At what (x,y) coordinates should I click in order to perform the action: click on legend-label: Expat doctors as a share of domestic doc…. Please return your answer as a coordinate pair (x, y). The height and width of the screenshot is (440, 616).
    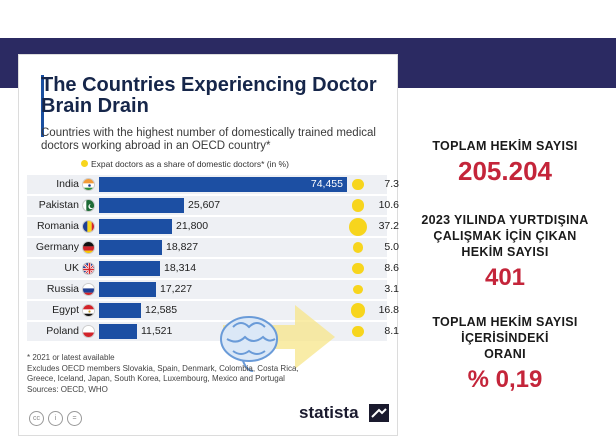
    Looking at the image, I should click on (190, 164).